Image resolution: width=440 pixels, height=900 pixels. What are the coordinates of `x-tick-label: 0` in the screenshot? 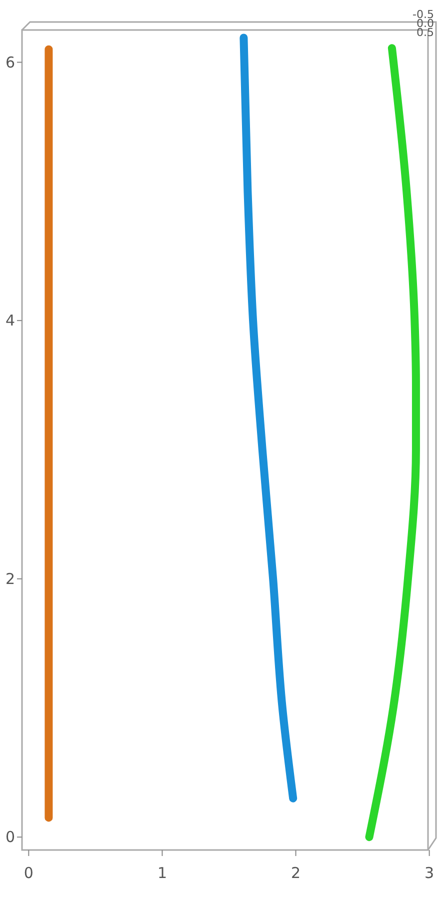 It's located at (29, 873).